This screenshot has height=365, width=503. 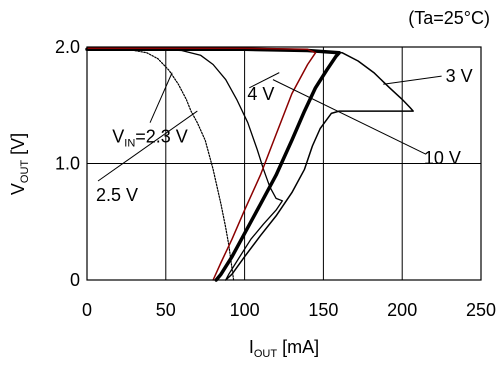 I want to click on x-axis-label-sub: OUT, so click(x=266, y=354).